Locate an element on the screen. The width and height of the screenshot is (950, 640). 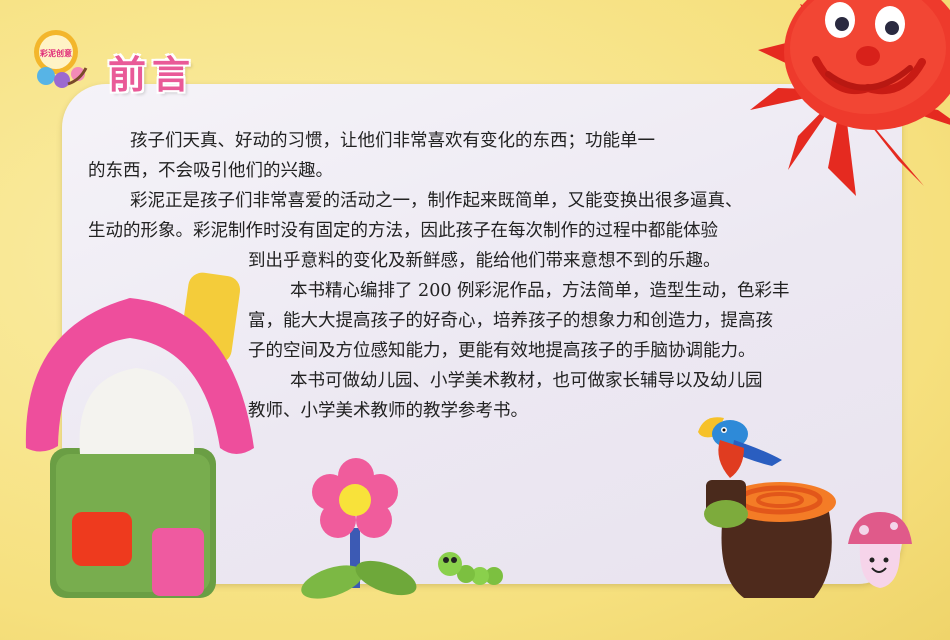
text-line: 本书可做幼儿园、小学美术教材，也可做家长辅导以及幼儿园 is located at coordinates (526, 381).